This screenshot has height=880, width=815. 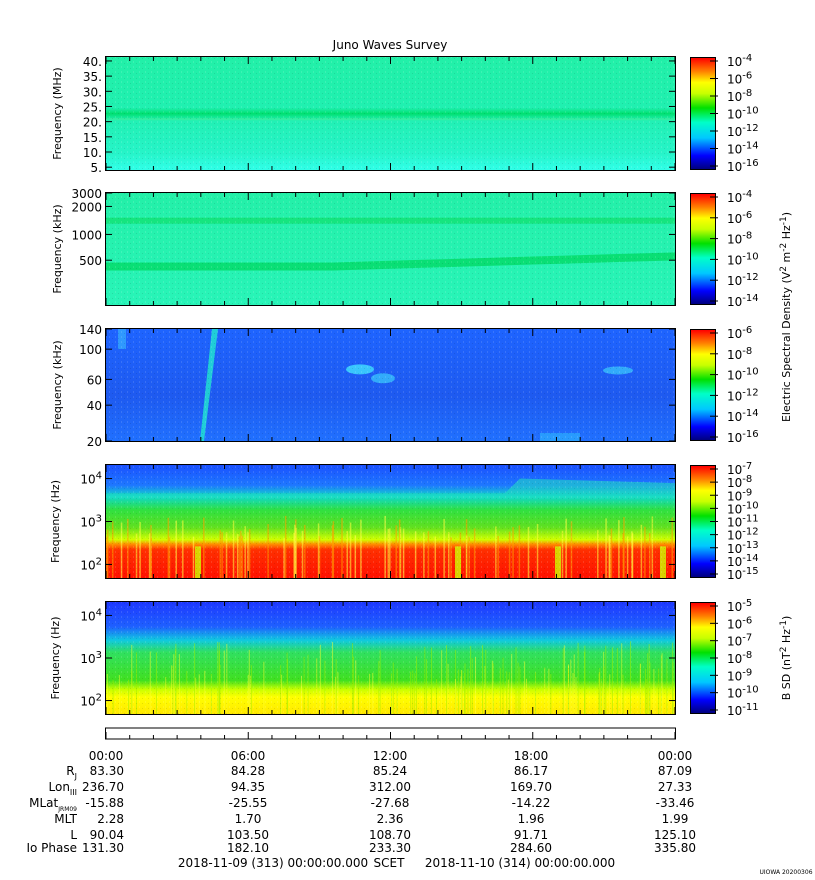 What do you see at coordinates (390, 863) in the screenshot?
I see `footer-frame: SCET` at bounding box center [390, 863].